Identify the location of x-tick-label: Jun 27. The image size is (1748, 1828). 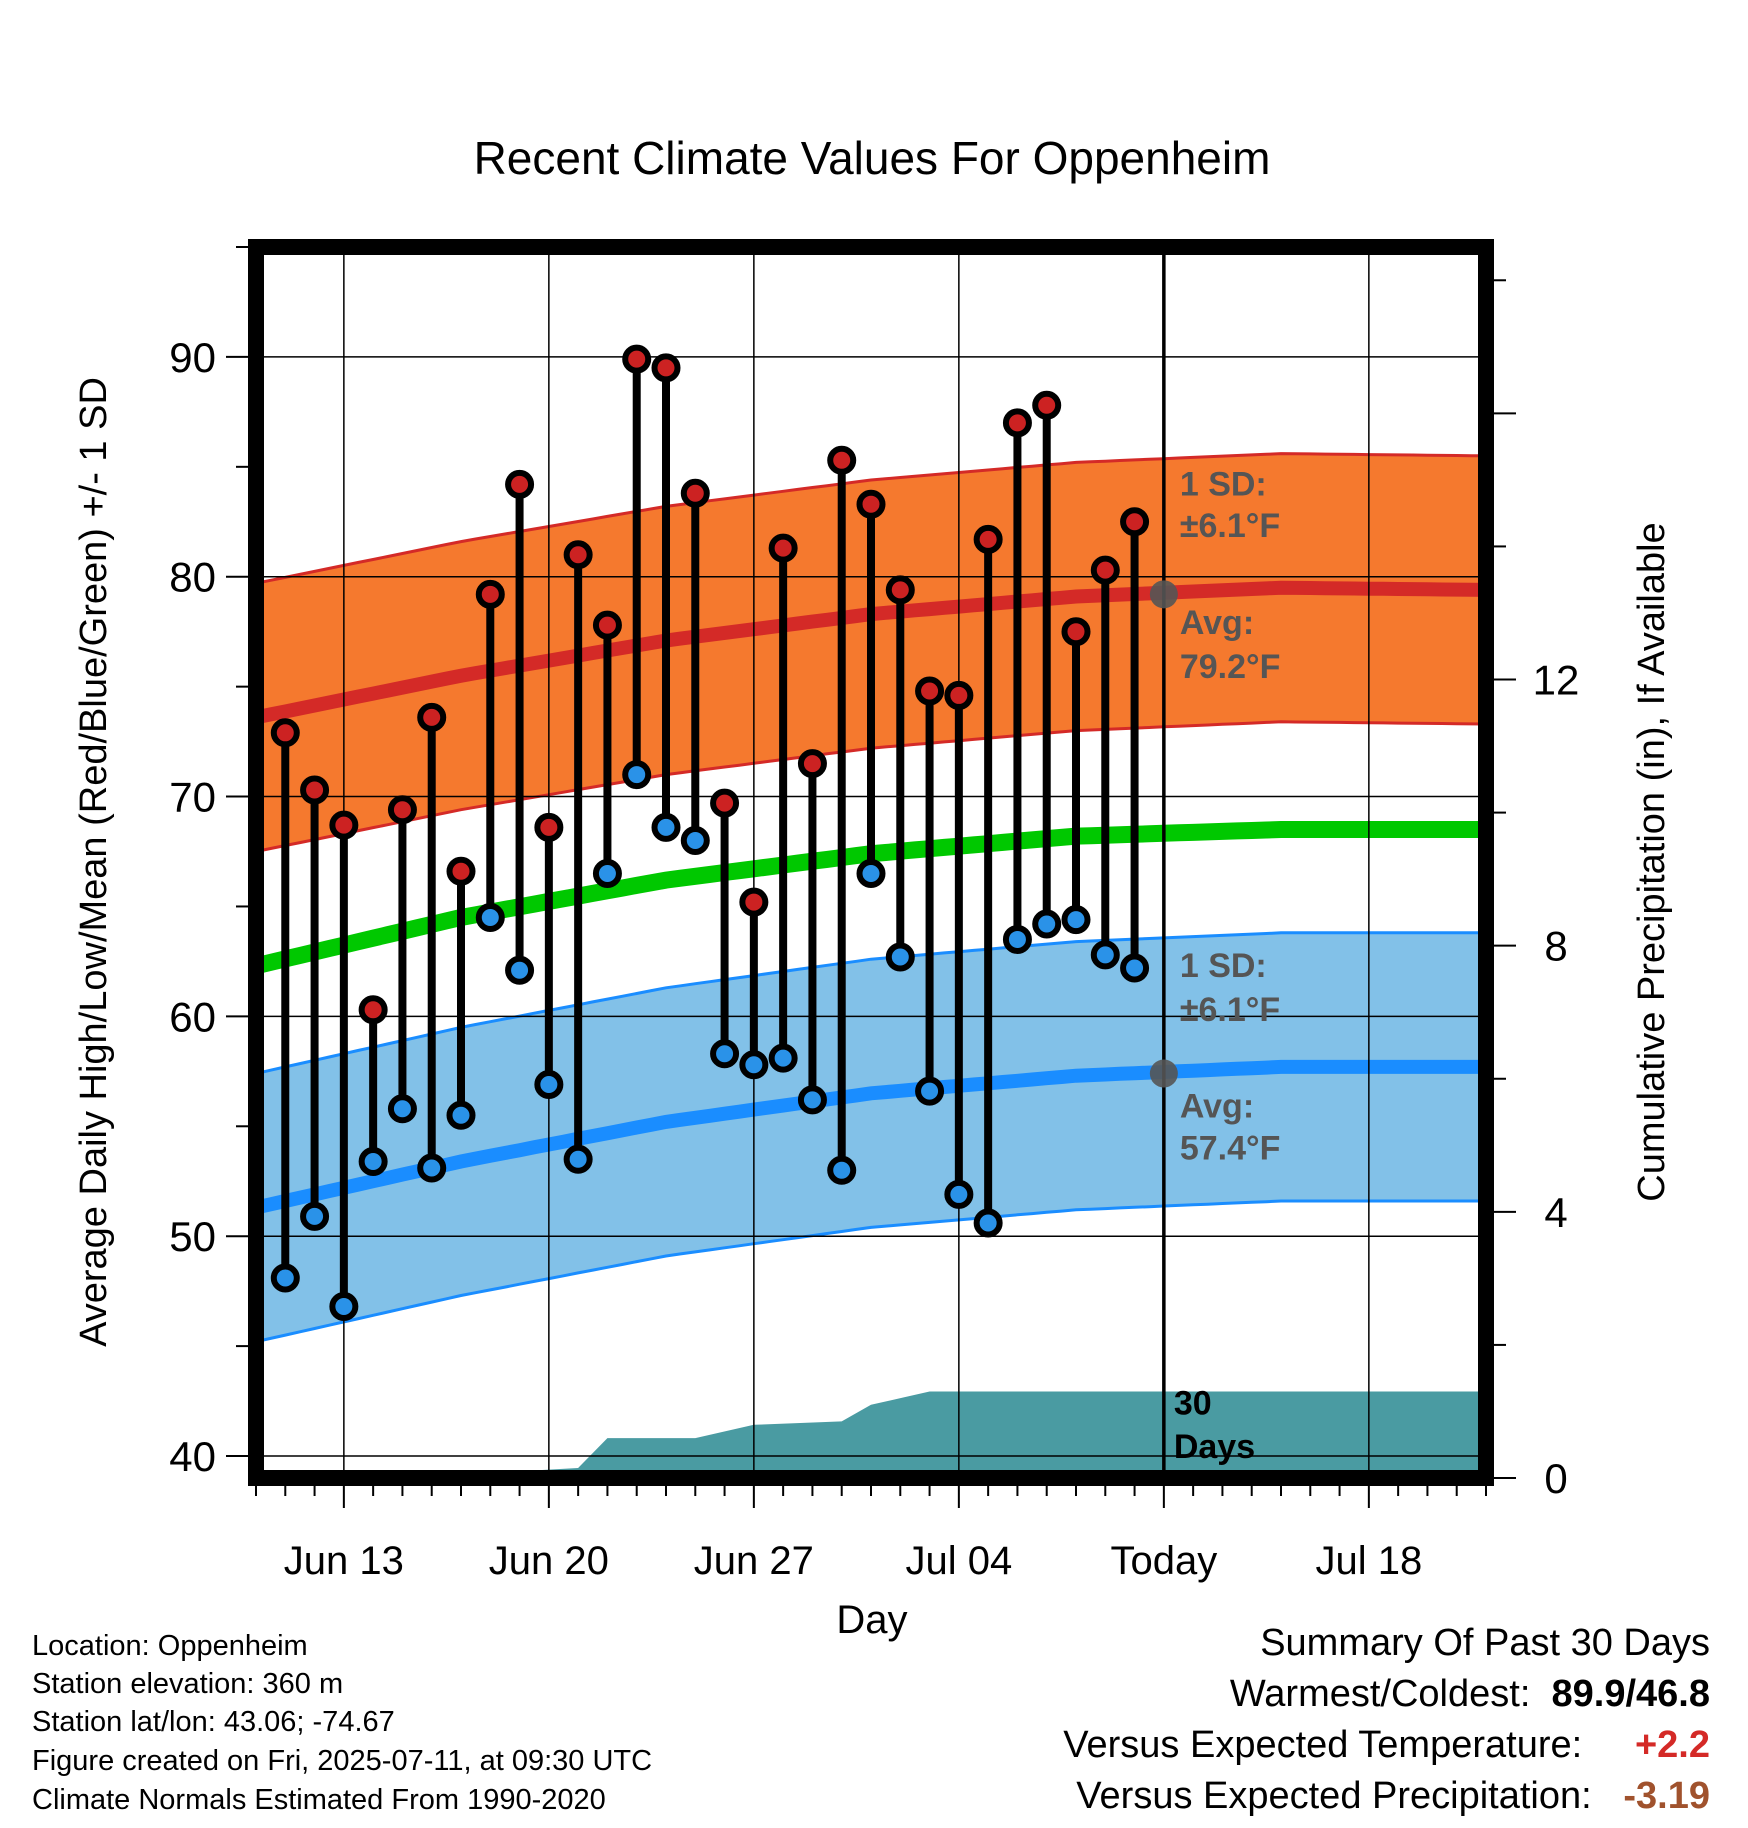
(754, 1561).